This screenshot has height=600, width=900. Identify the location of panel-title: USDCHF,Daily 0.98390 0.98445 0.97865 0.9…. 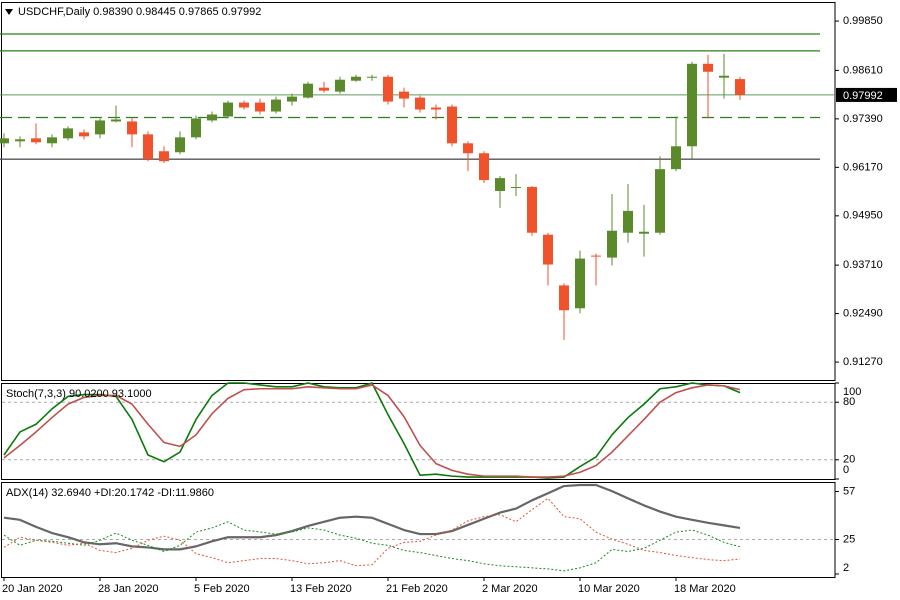
(139, 12).